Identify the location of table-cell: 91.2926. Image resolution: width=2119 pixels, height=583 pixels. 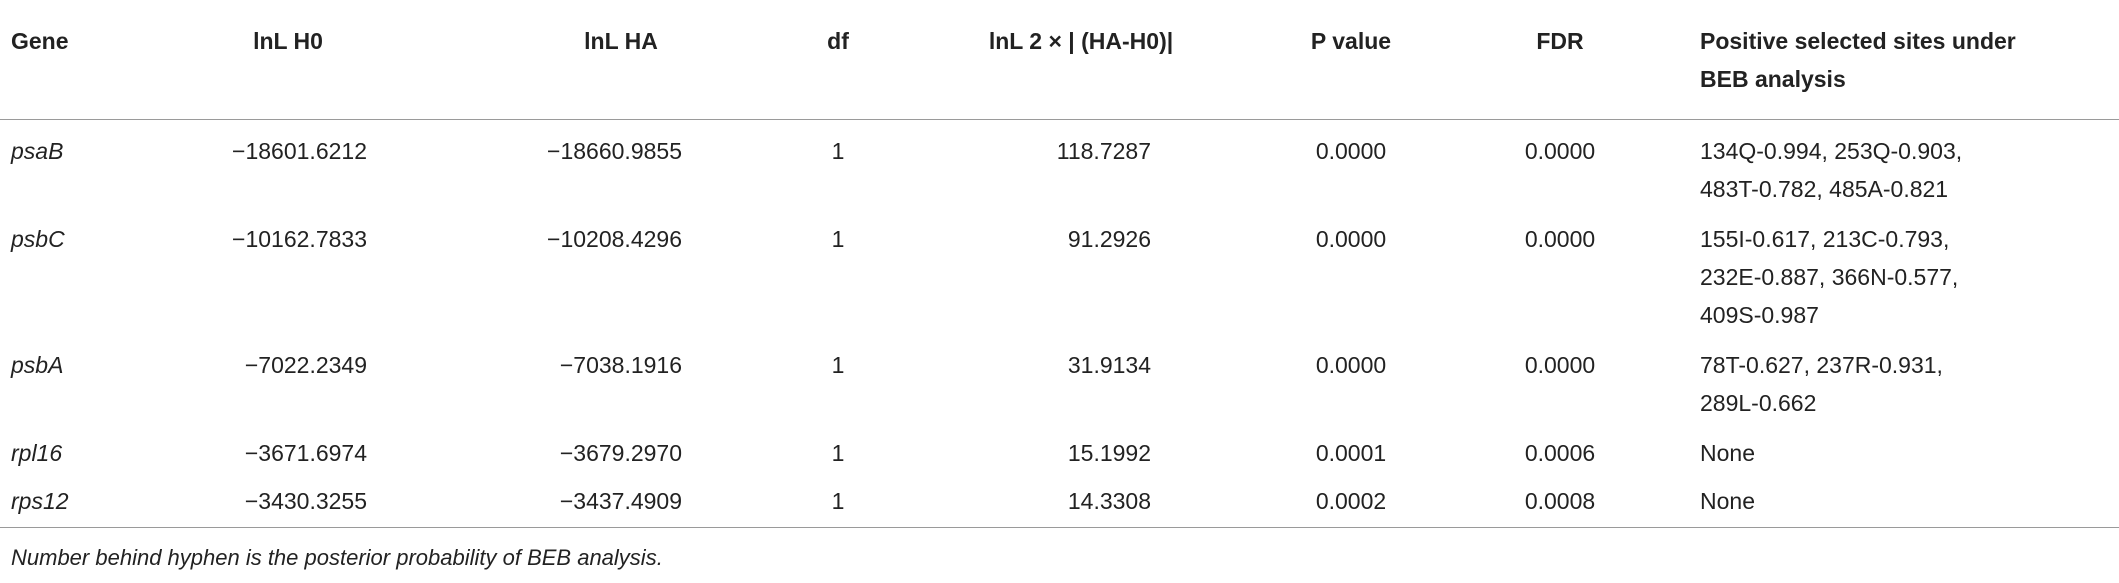
(1109, 239).